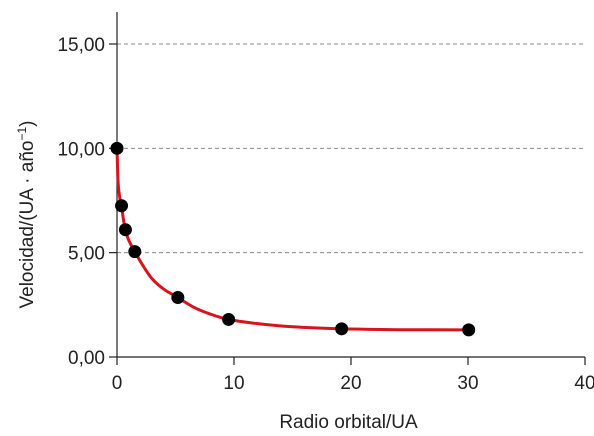 This screenshot has height=436, width=594. Describe the element at coordinates (467, 383) in the screenshot. I see `x-tick-label-30: 30` at that location.